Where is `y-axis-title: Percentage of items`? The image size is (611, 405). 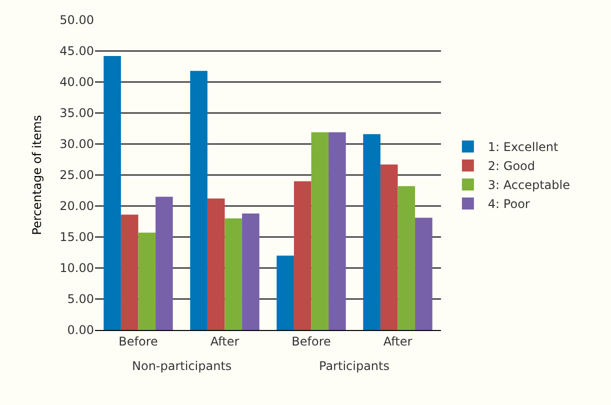
y-axis-title: Percentage of items is located at coordinates (37, 175).